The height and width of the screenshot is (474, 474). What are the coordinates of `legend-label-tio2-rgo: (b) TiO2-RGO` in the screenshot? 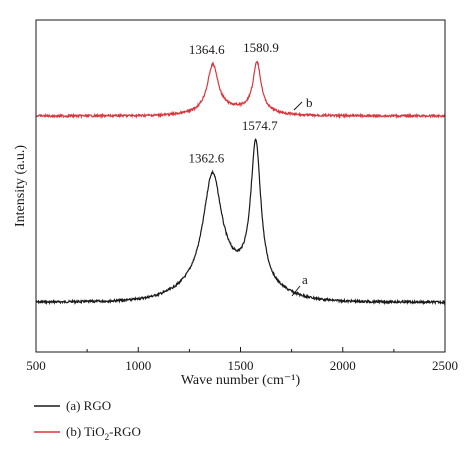 It's located at (103, 433).